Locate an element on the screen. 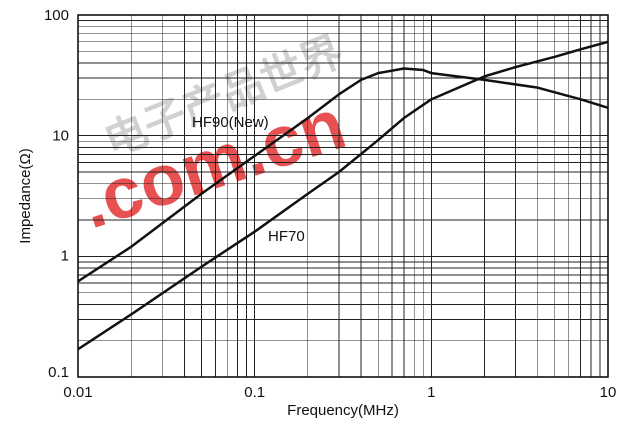 This screenshot has width=625, height=423. y-tick-label: 1 is located at coordinates (65, 255).